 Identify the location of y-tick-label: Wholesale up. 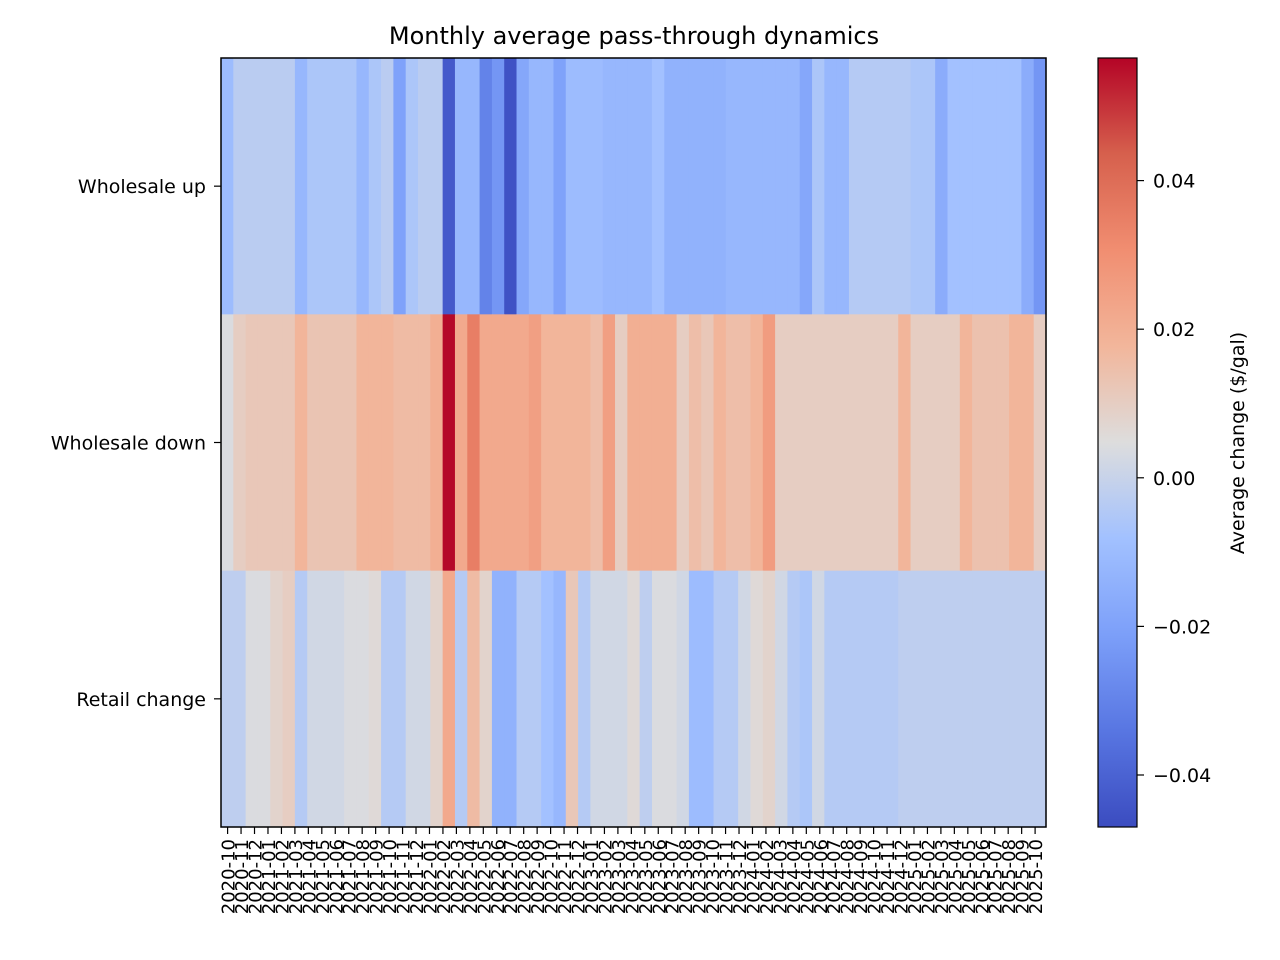
(142, 187).